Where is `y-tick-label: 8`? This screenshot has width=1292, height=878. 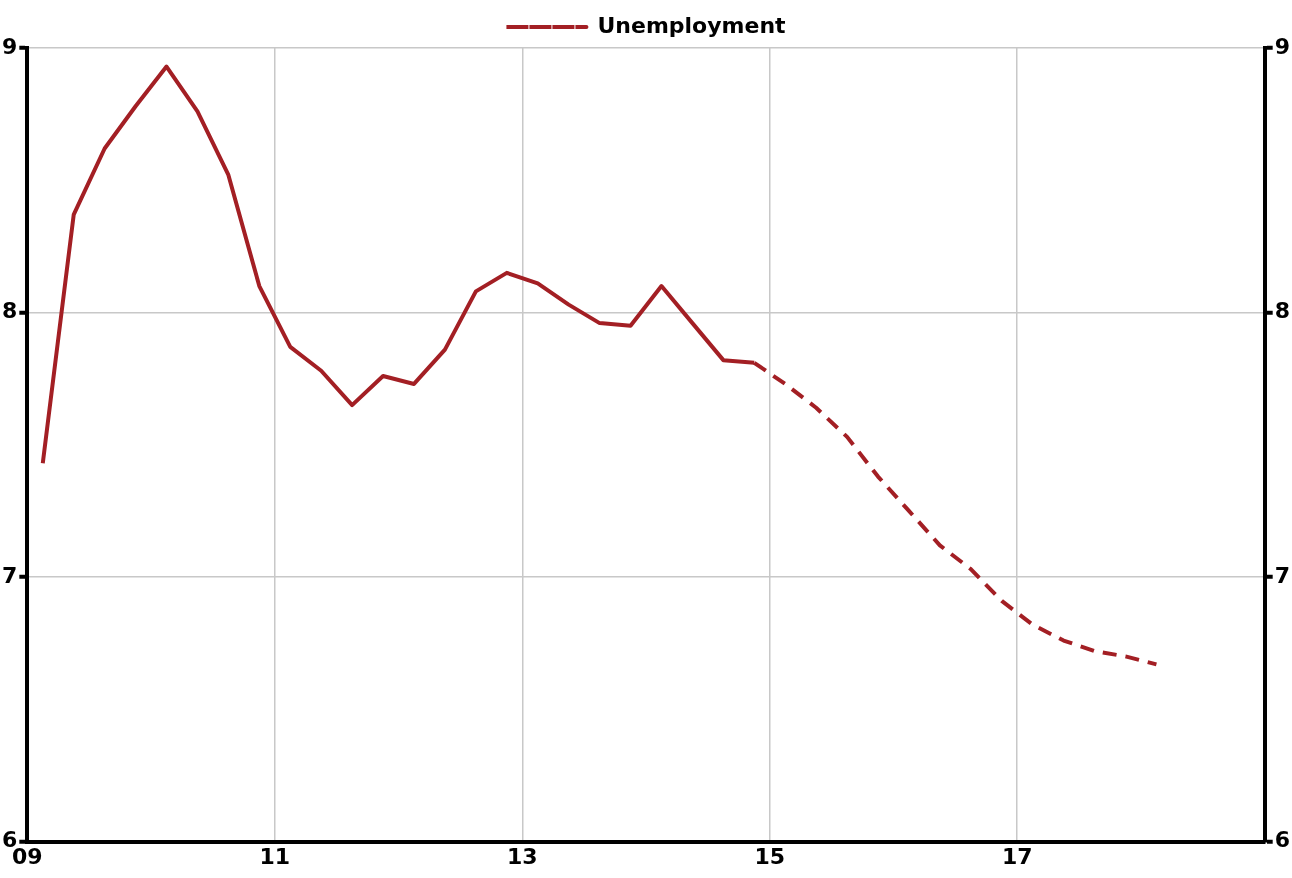
y-tick-label: 8 is located at coordinates (10, 311).